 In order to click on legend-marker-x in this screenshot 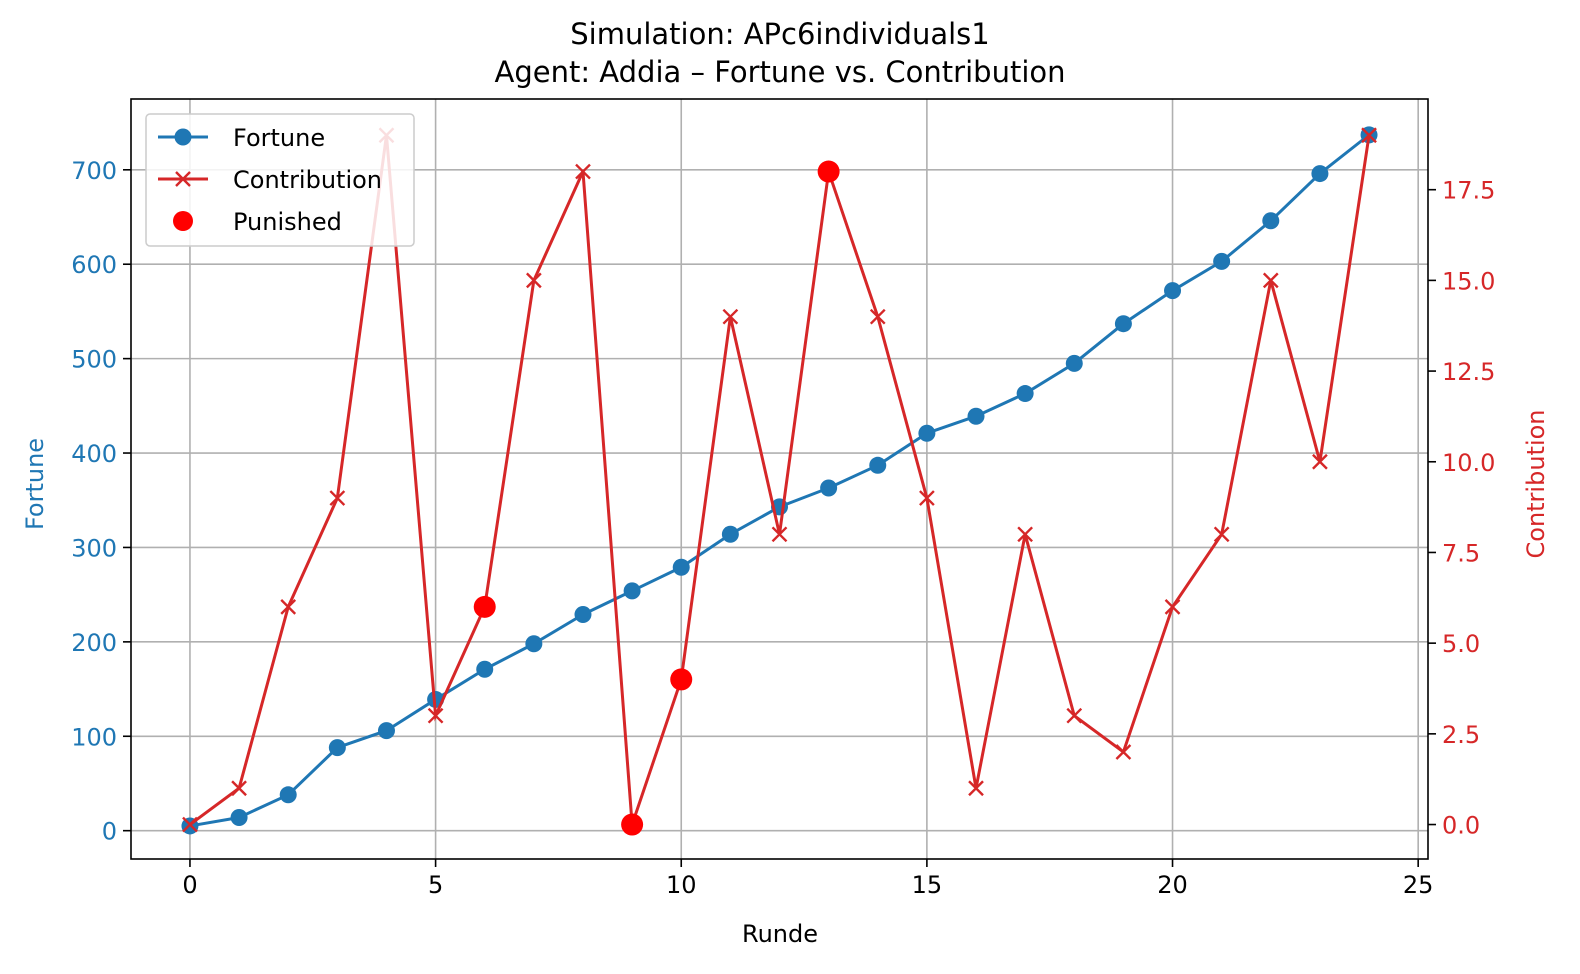, I will do `click(183, 179)`.